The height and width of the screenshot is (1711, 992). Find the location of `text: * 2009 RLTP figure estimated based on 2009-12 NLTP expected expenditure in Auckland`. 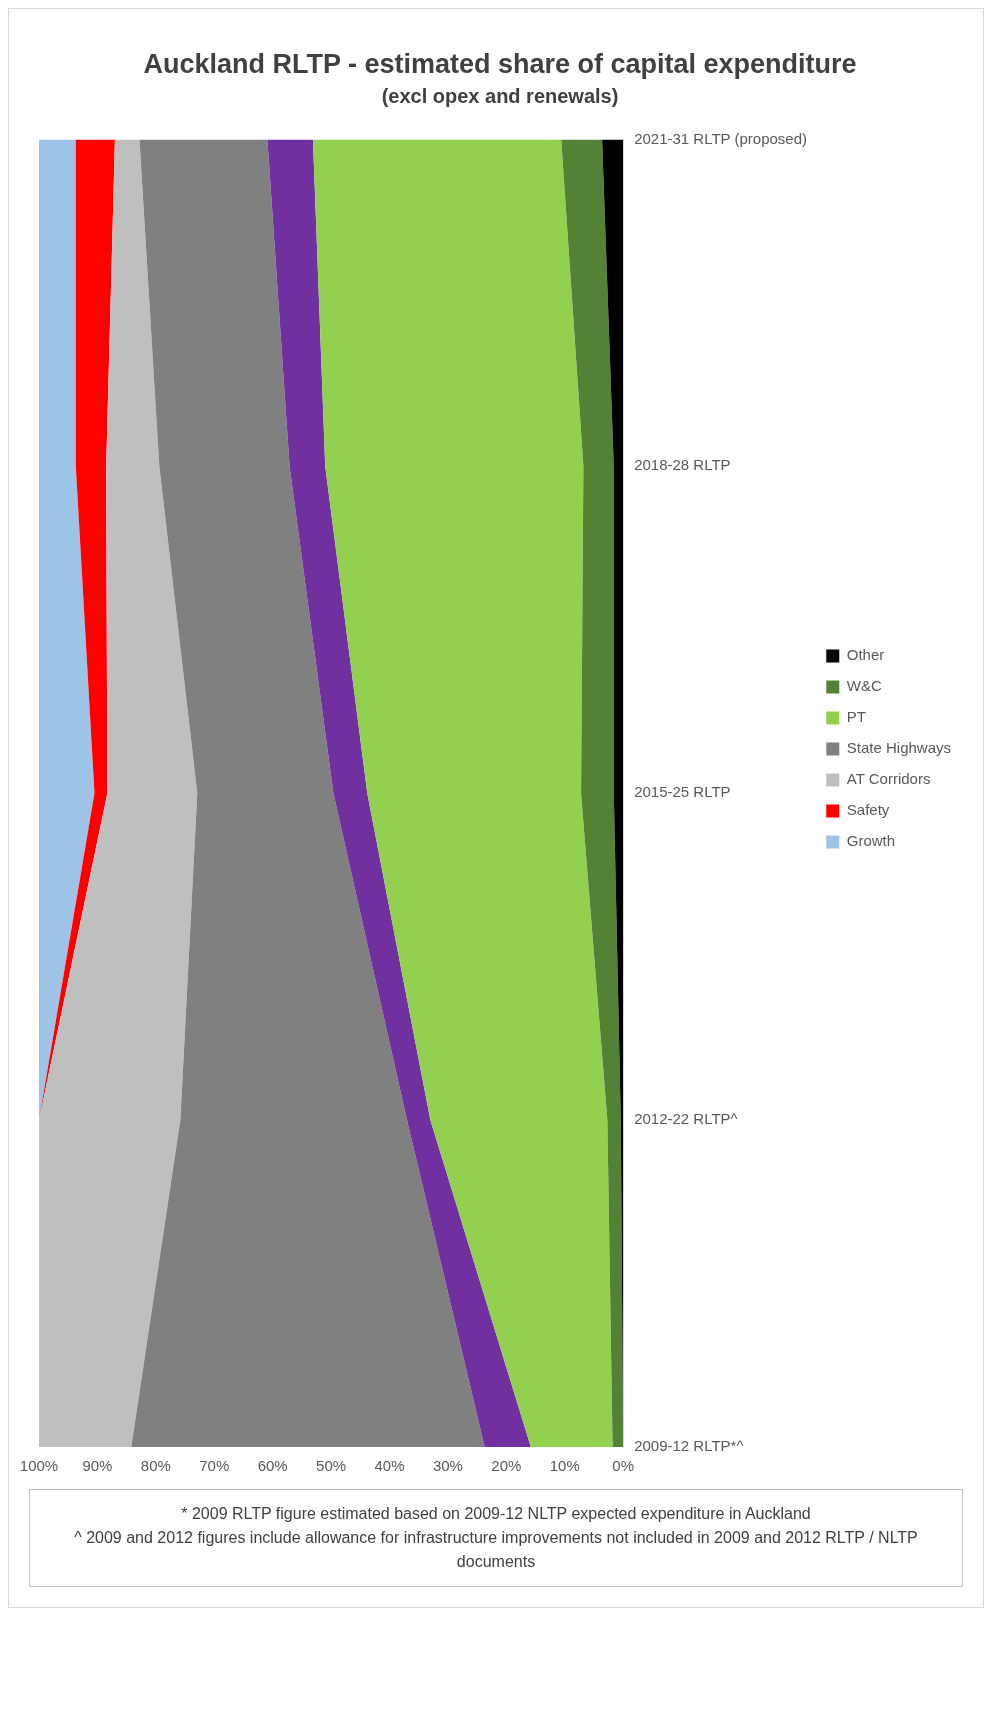

text: * 2009 RLTP figure estimated based on 2009-12 NLTP expected expenditure in Auckland is located at coordinates (496, 1514).